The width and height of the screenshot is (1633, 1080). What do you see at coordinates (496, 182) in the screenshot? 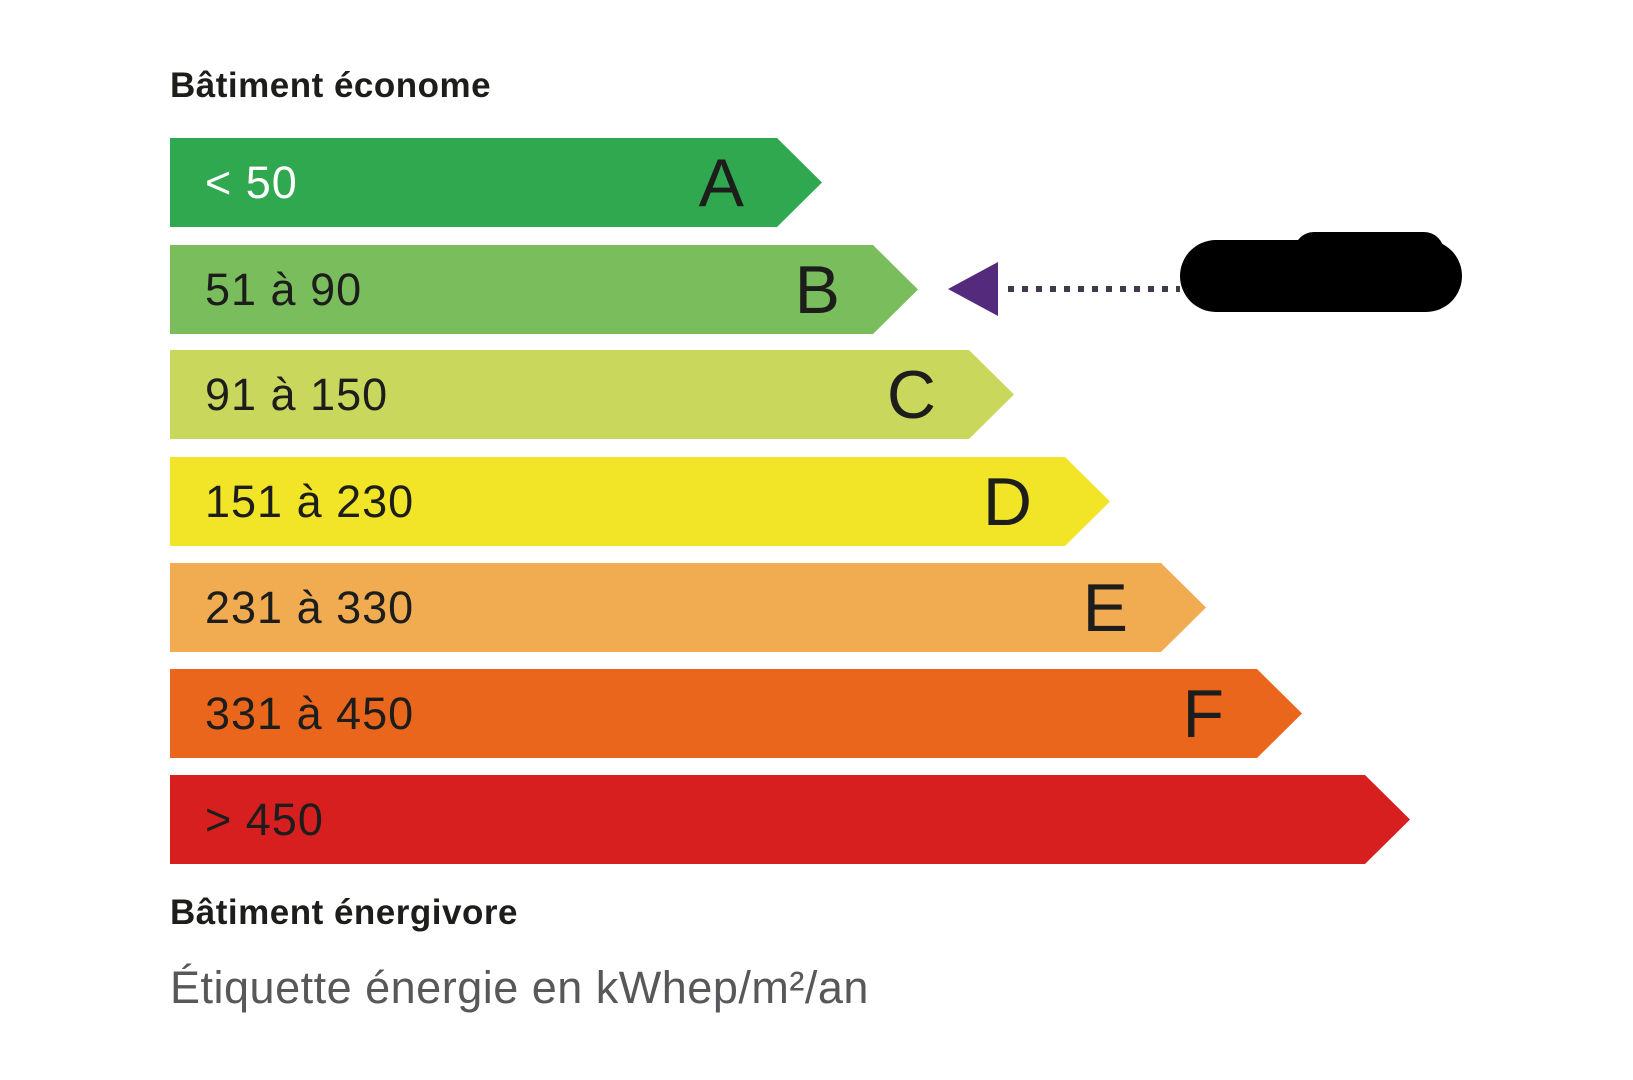
I see `energy-bar-row-A: < 50 A` at bounding box center [496, 182].